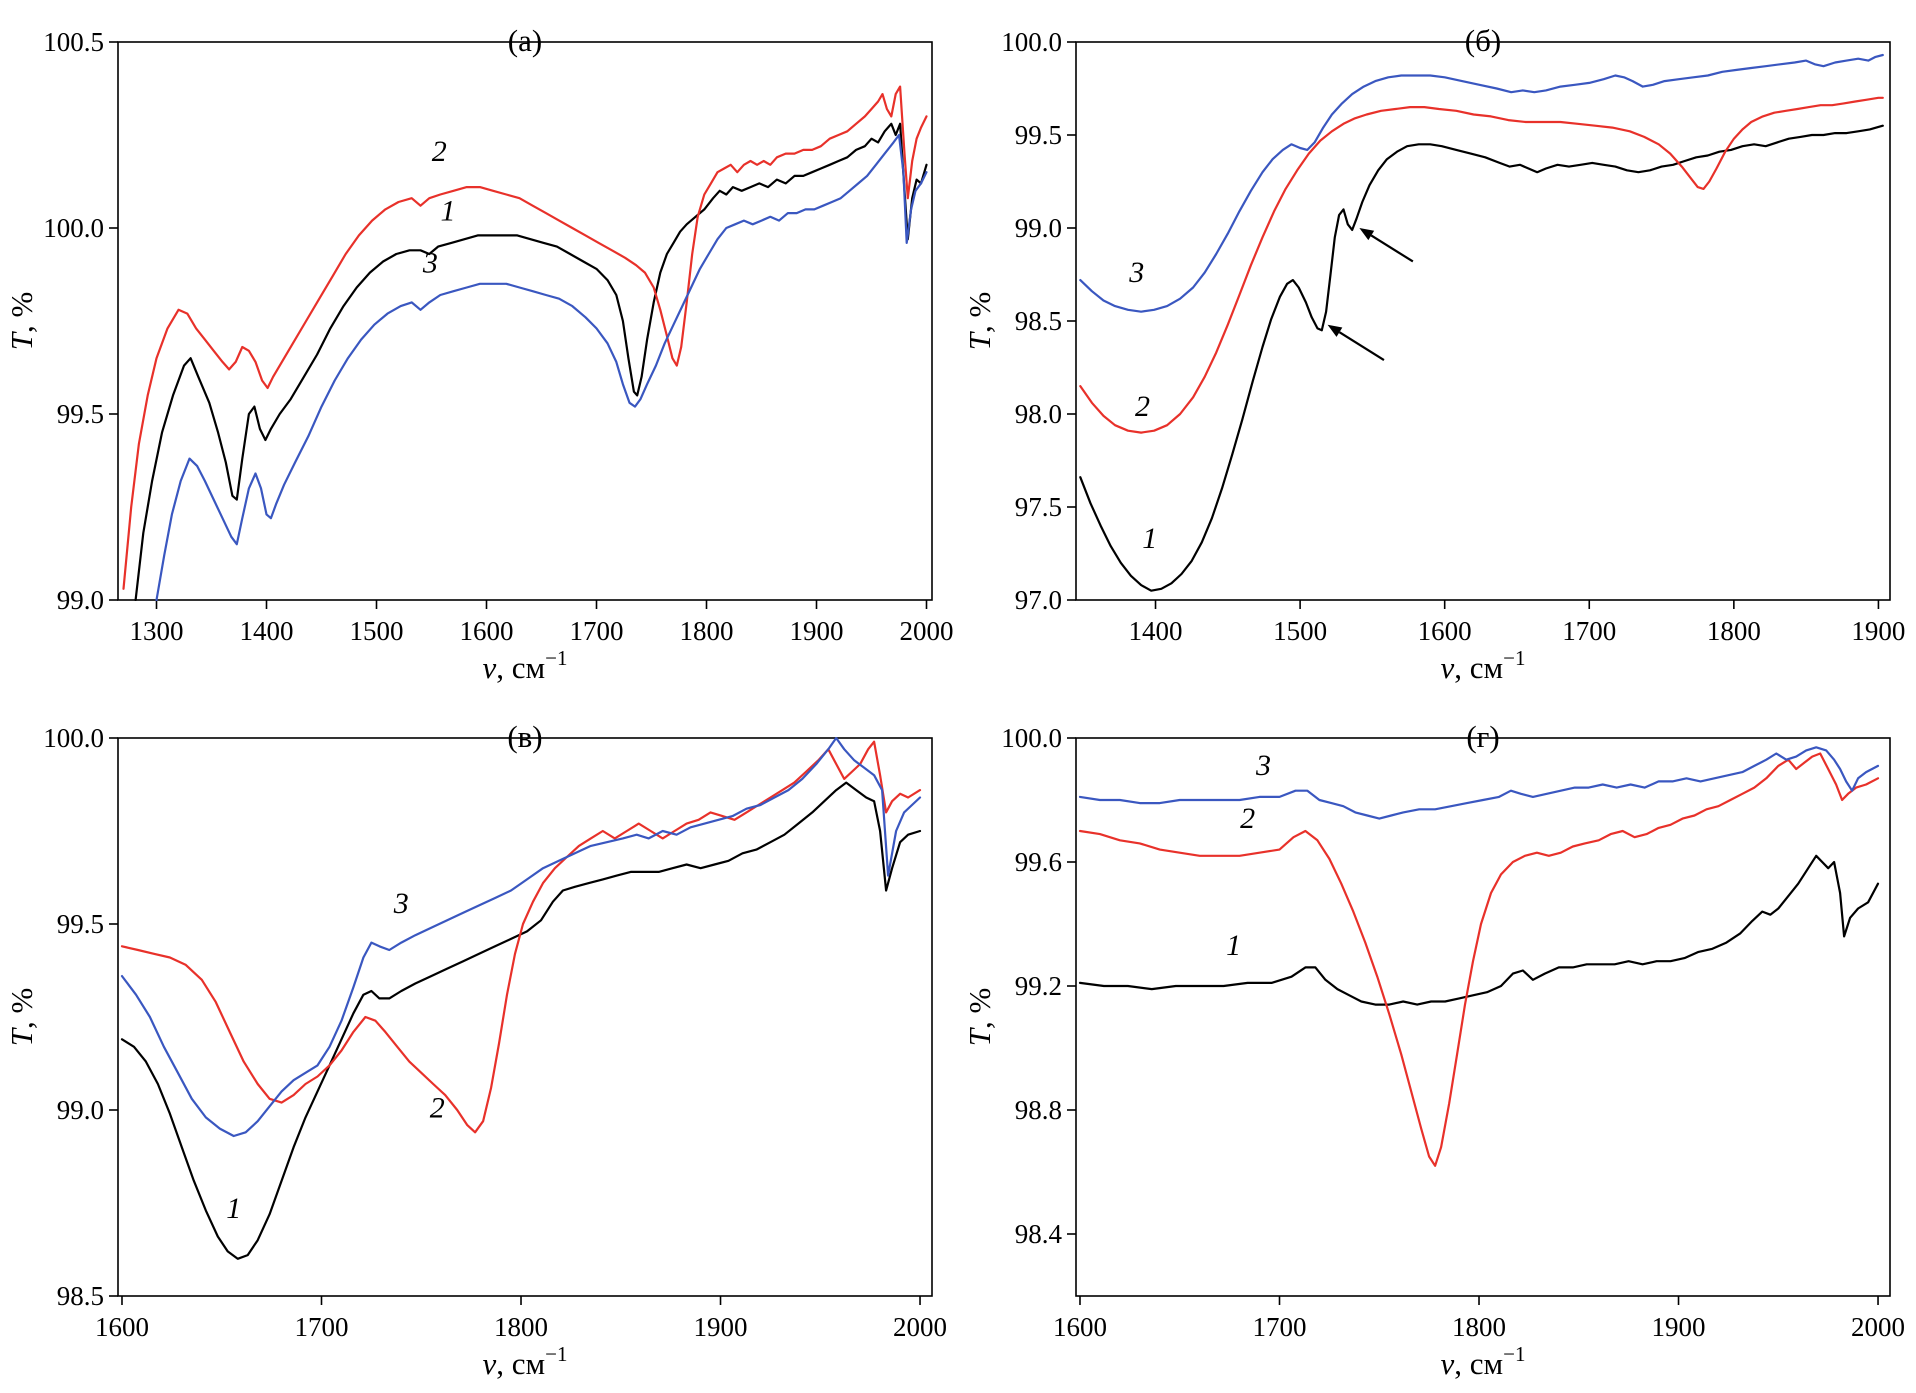 This screenshot has height=1393, width=1916. I want to click on x-tick-label: 1300, so click(157, 631).